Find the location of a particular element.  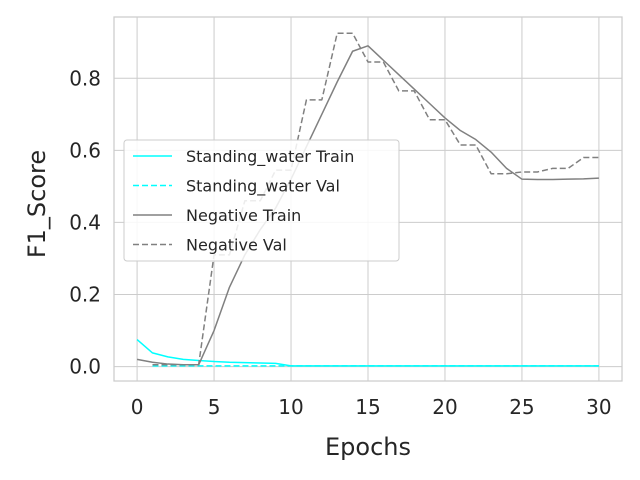

x-tick-label: 25 is located at coordinates (521, 407).